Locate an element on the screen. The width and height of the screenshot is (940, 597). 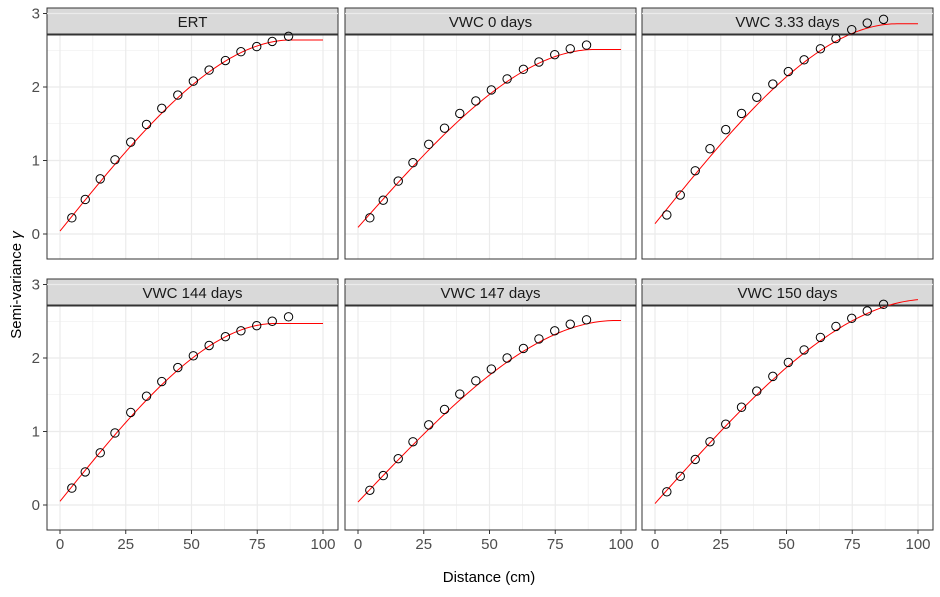
panel-1: ERT 0 1 2 3 is located at coordinates (185, 133).